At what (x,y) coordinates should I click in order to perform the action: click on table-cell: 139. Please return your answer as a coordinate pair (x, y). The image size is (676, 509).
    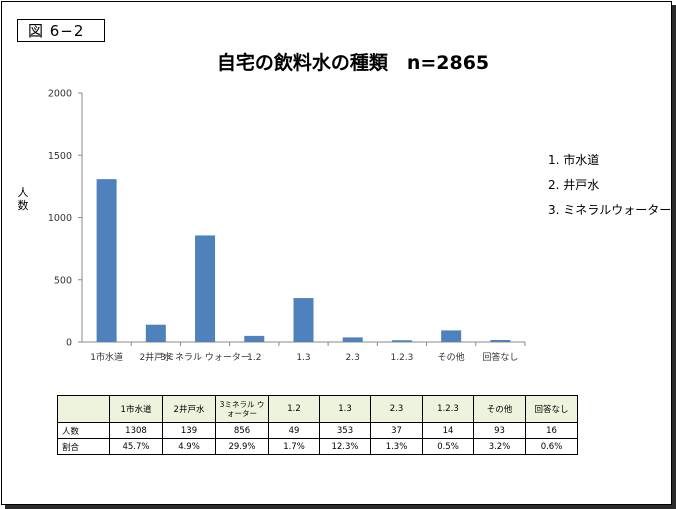
    Looking at the image, I should click on (189, 430).